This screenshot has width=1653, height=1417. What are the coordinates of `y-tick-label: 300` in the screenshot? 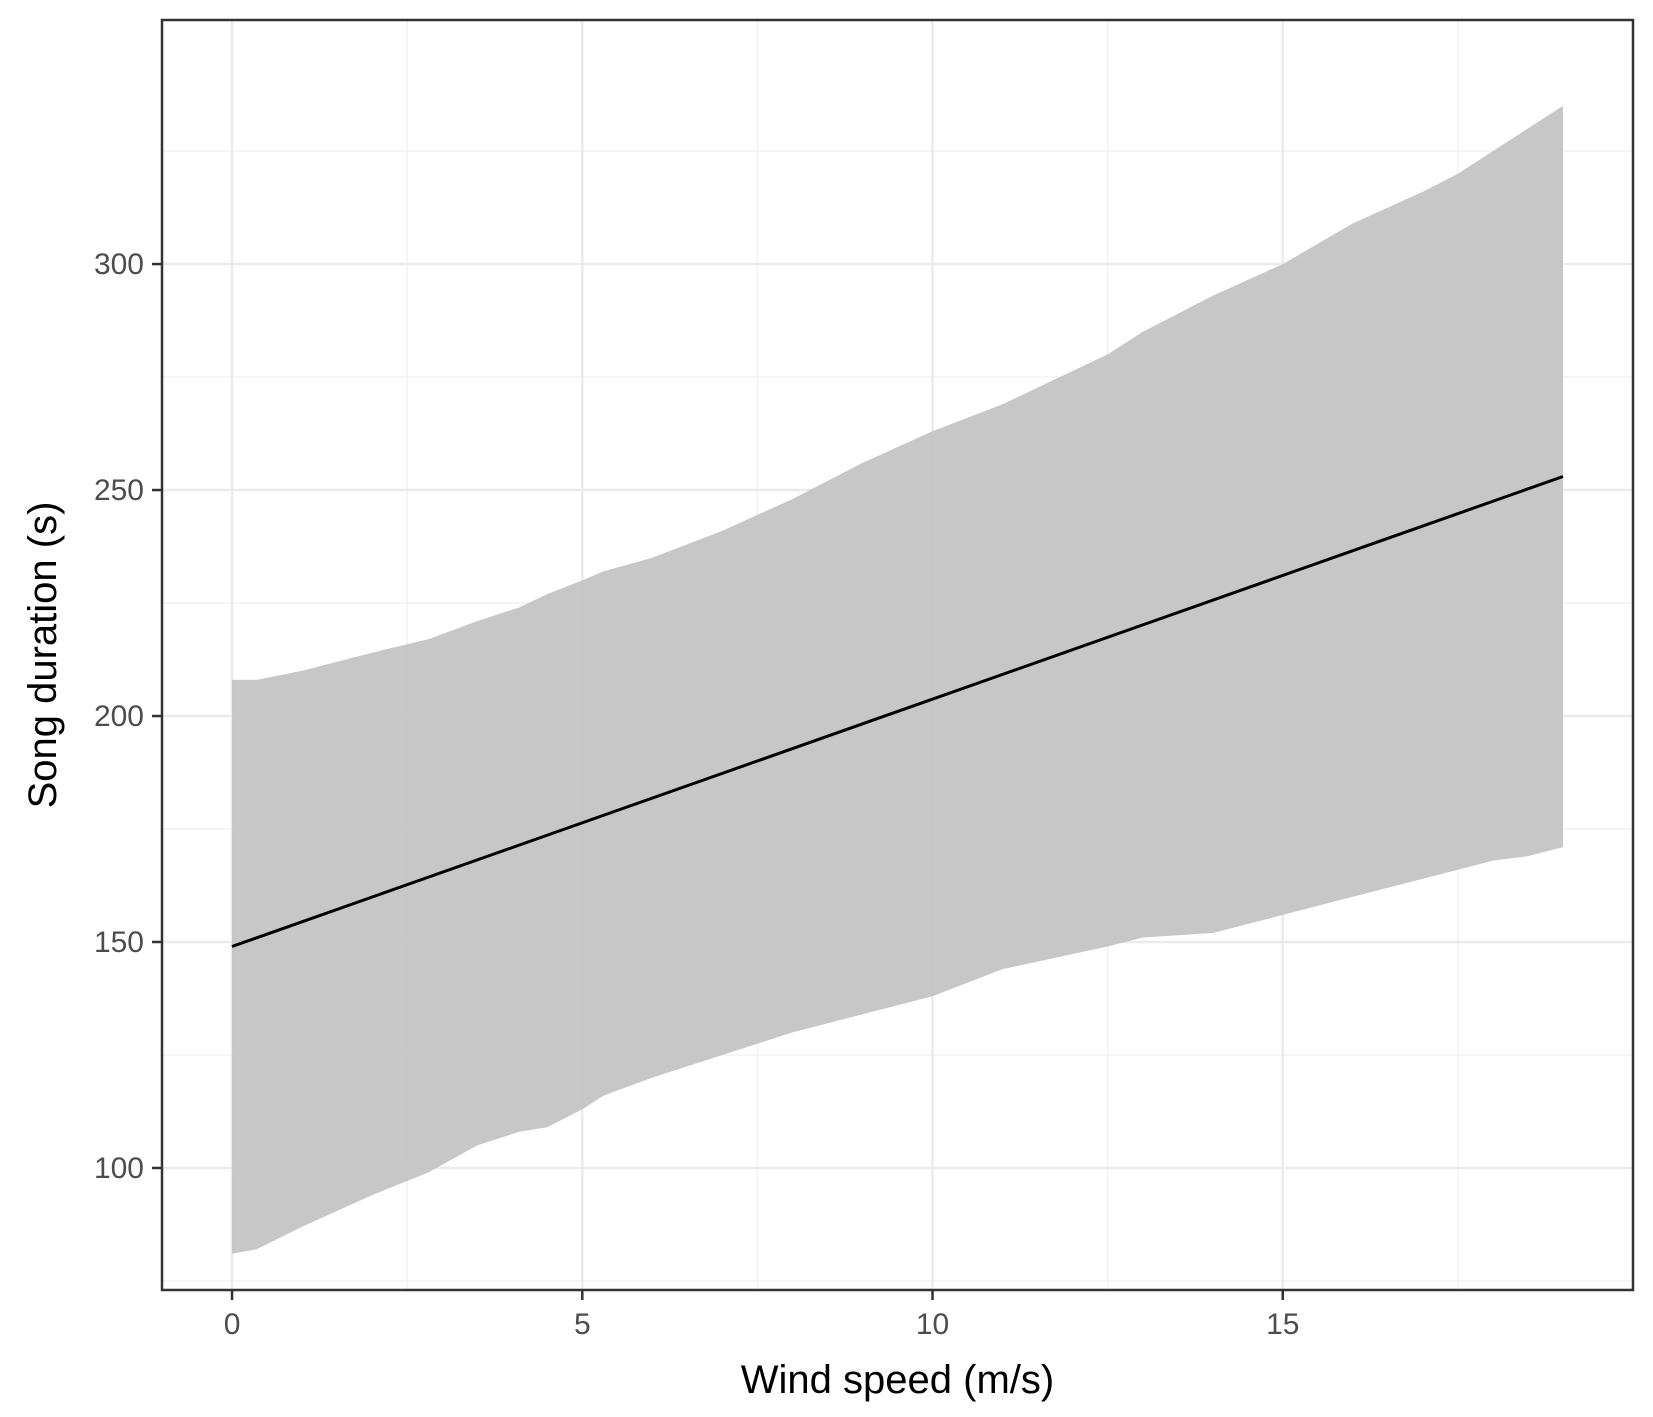 It's located at (119, 264).